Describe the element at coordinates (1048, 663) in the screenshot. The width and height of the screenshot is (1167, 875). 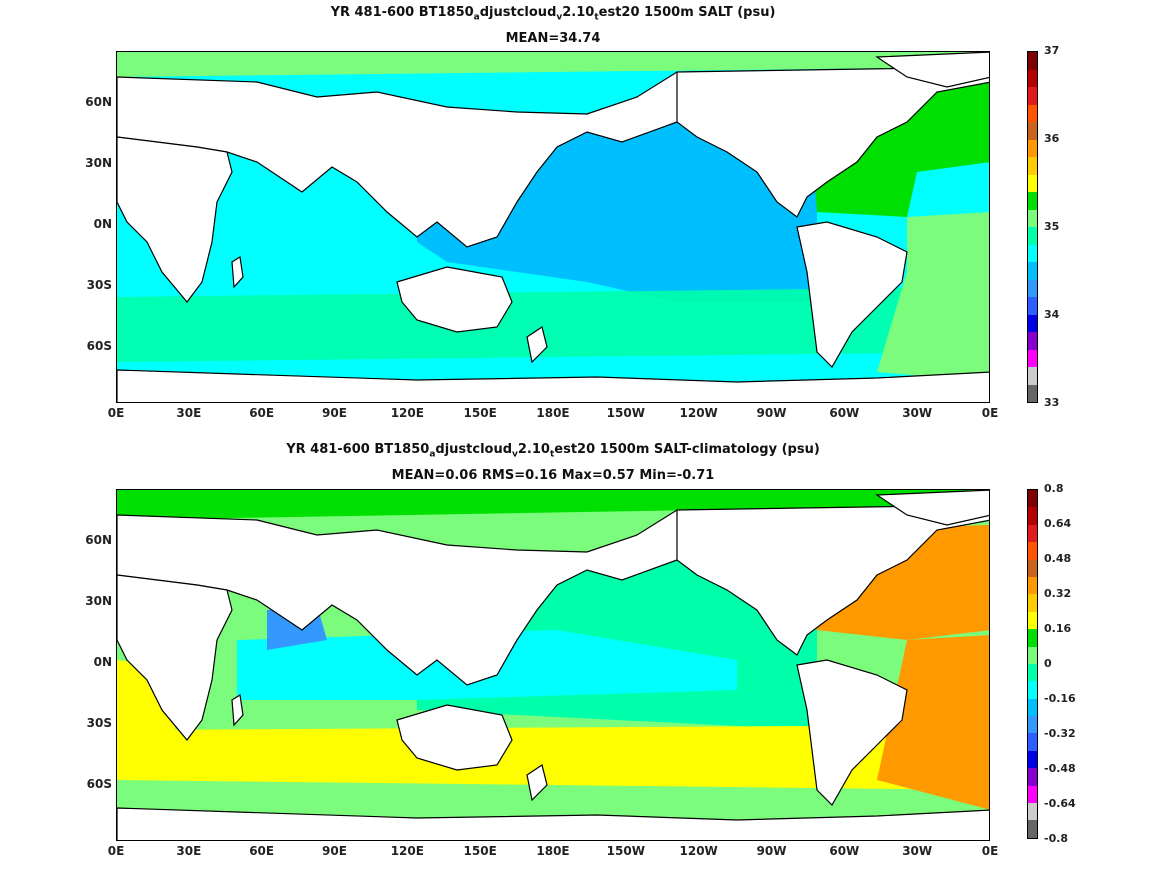
I see `colorbar-label: 0` at that location.